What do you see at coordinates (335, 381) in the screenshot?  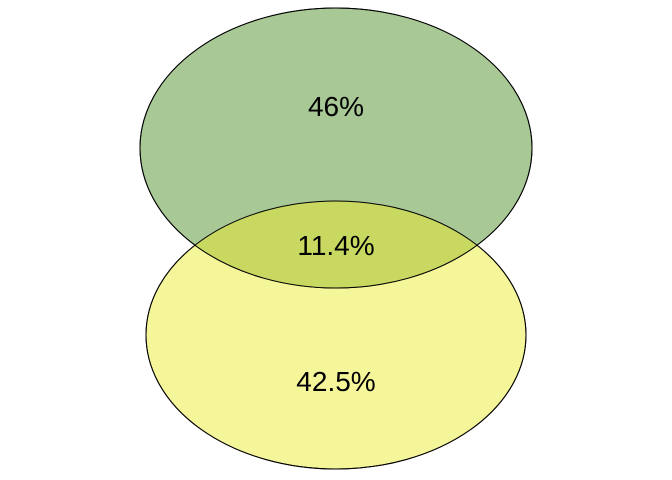 I see `label-bottom-only: 42.5%` at bounding box center [335, 381].